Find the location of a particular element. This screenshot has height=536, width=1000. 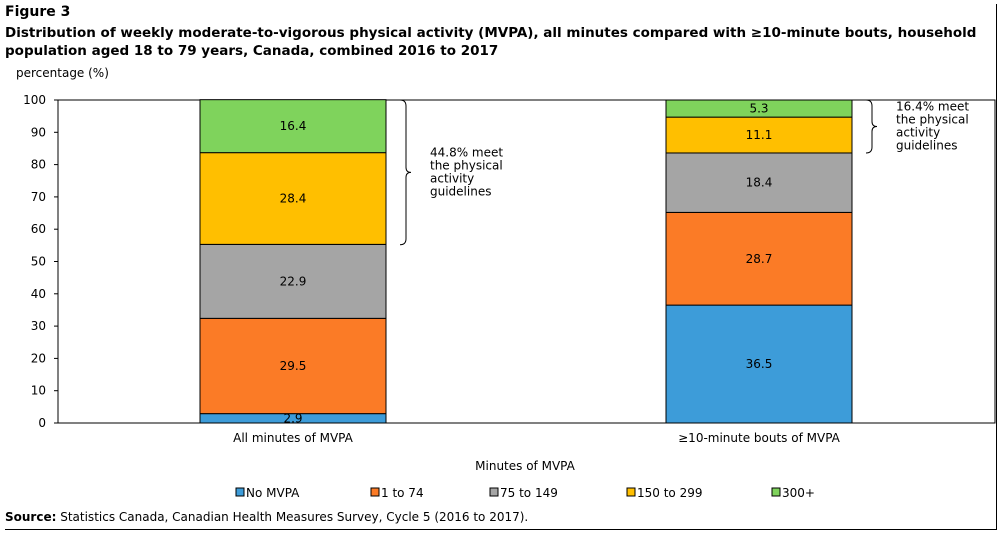

data-label: 28.4 is located at coordinates (293, 199).